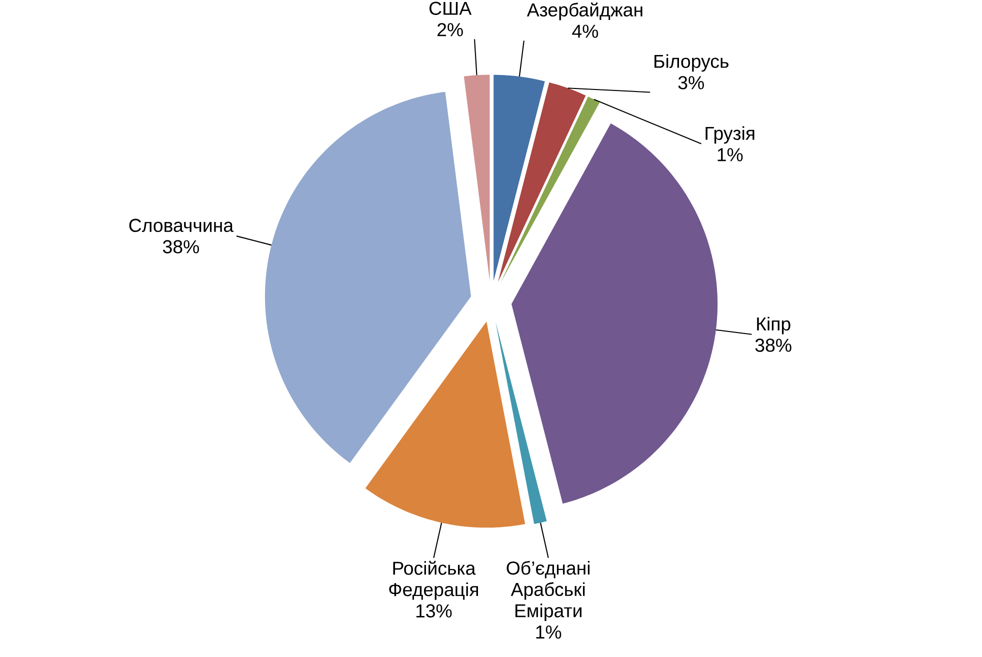 The image size is (982, 657). What do you see at coordinates (181, 225) in the screenshot?
I see `slice-label: Словаччина` at bounding box center [181, 225].